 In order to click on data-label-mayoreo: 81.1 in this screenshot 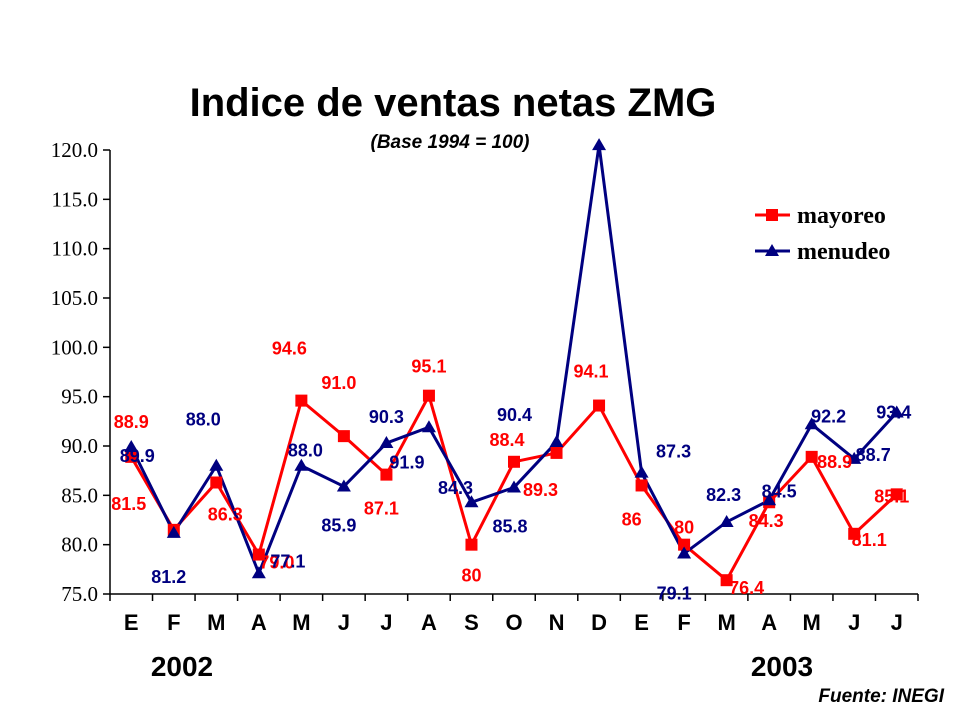, I will do `click(869, 540)`.